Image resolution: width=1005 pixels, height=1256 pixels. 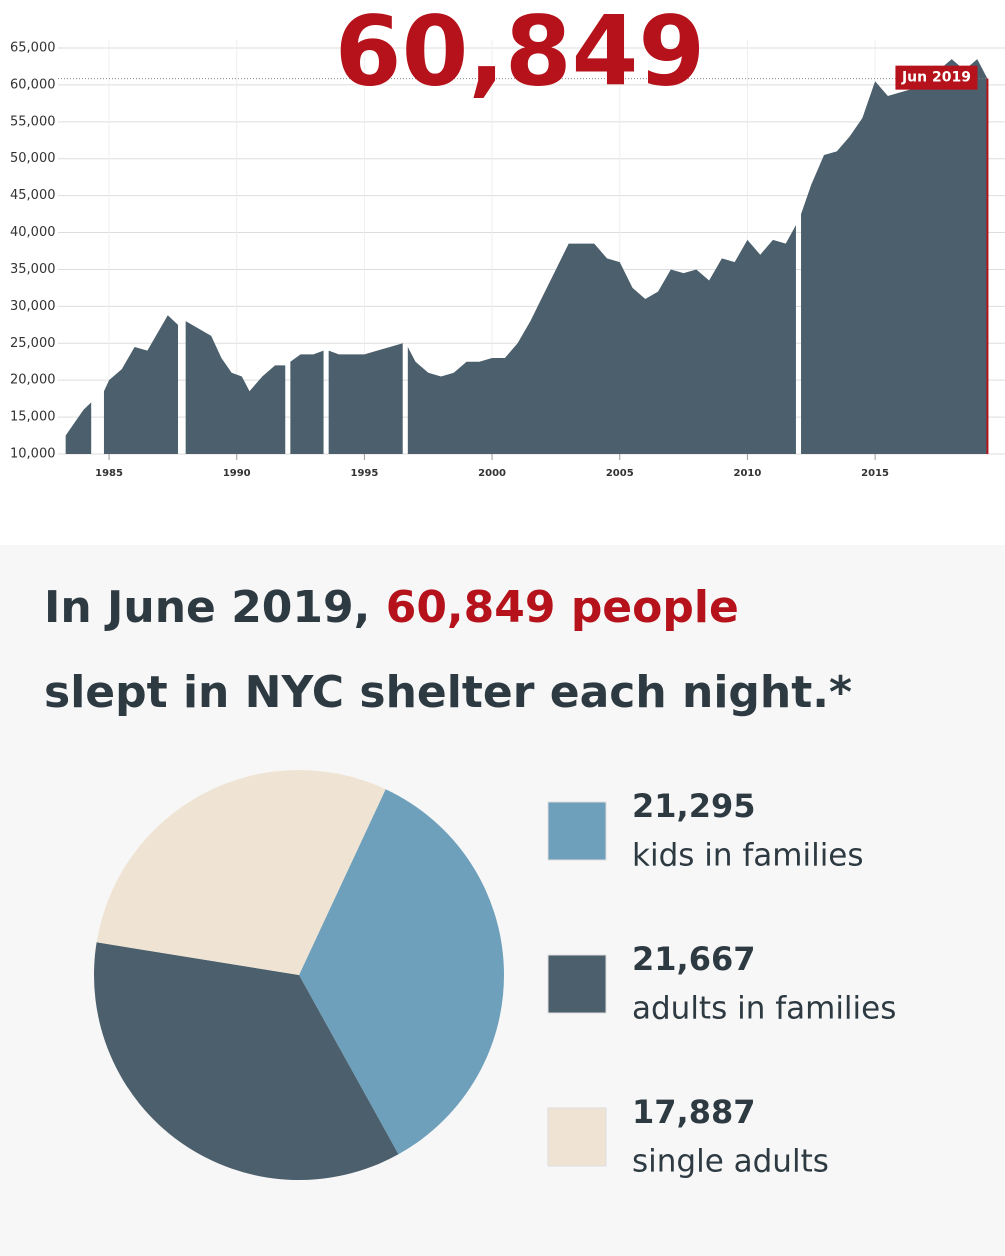 I want to click on legend-value: 21,295, so click(x=693, y=806).